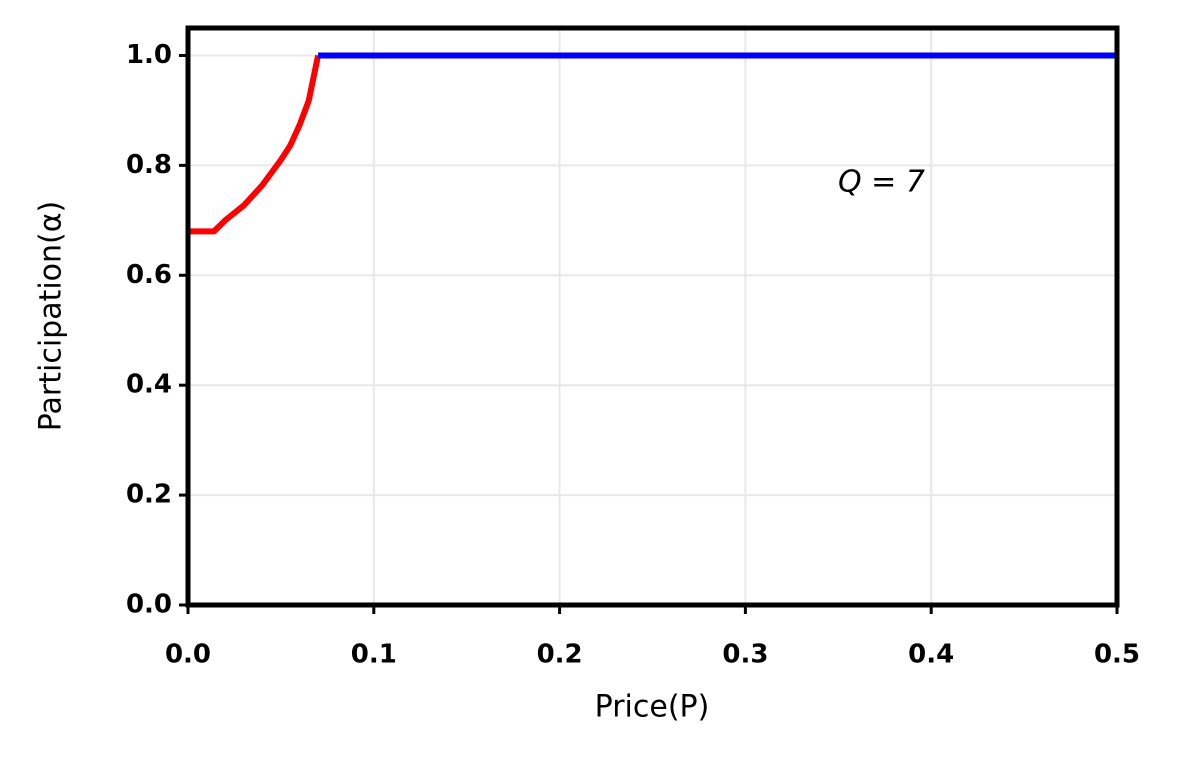 Image resolution: width=1181 pixels, height=761 pixels. I want to click on y-tick-label: 0.0, so click(149, 605).